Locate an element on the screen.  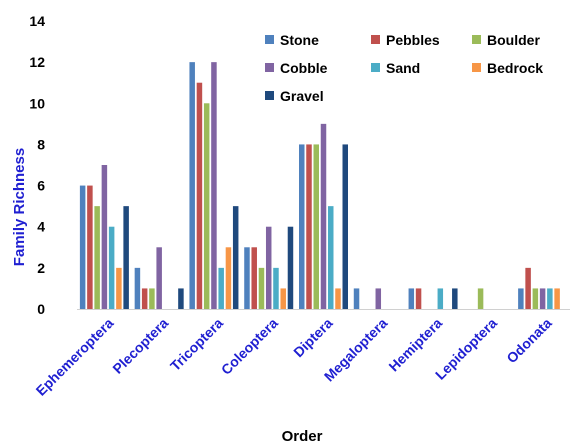
x-tick-label: Ephemeroptera is located at coordinates (75, 357).